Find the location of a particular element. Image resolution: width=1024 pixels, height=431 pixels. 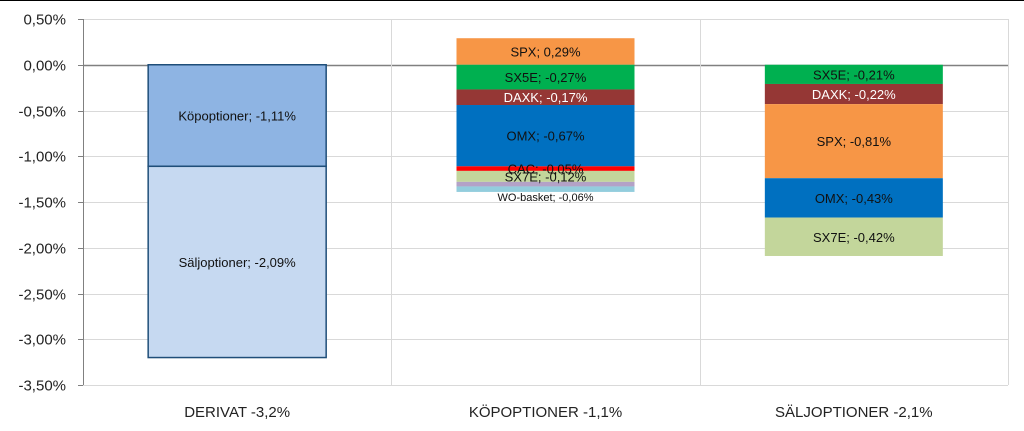

data-label: DAXK; -0,17% is located at coordinates (546, 97).